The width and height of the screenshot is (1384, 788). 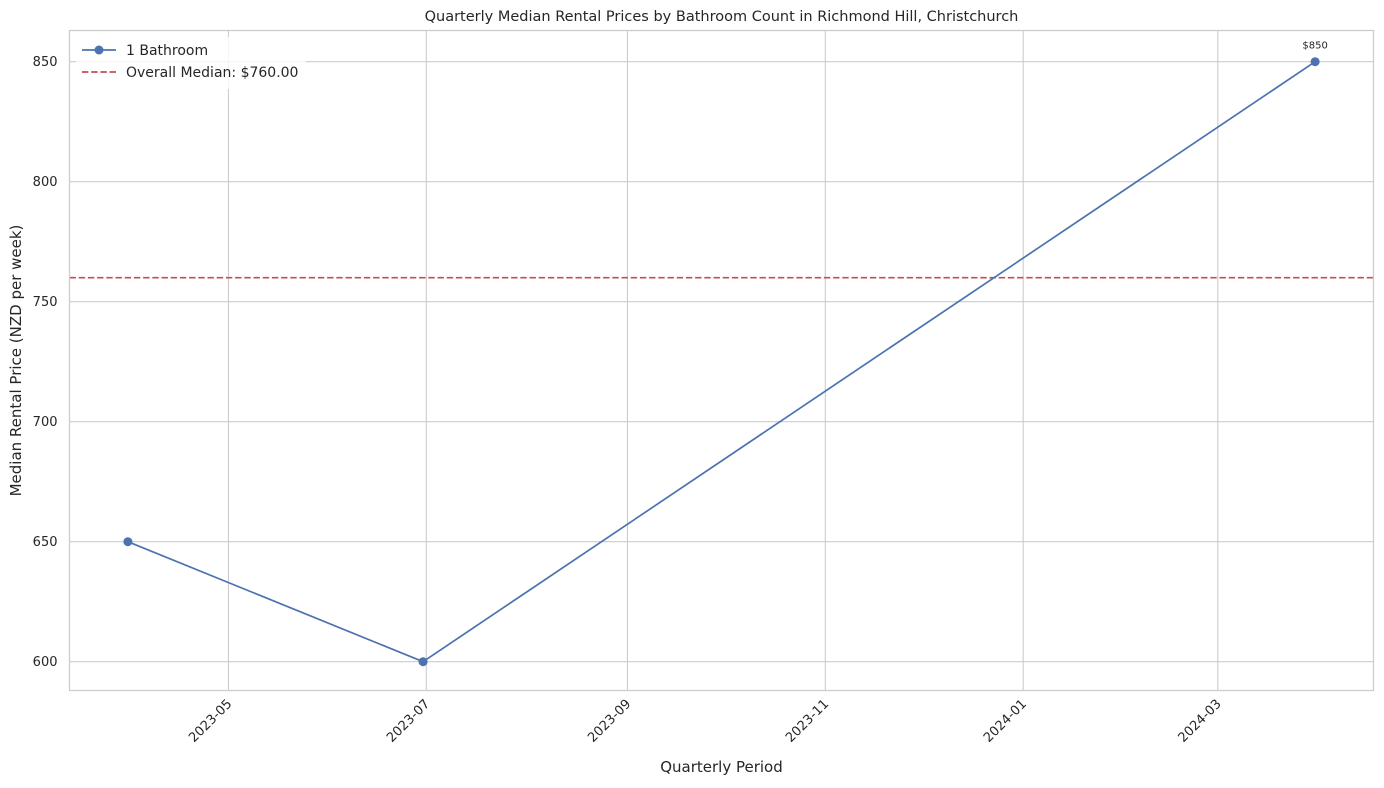 What do you see at coordinates (45, 62) in the screenshot?
I see `y-tick-label: 850` at bounding box center [45, 62].